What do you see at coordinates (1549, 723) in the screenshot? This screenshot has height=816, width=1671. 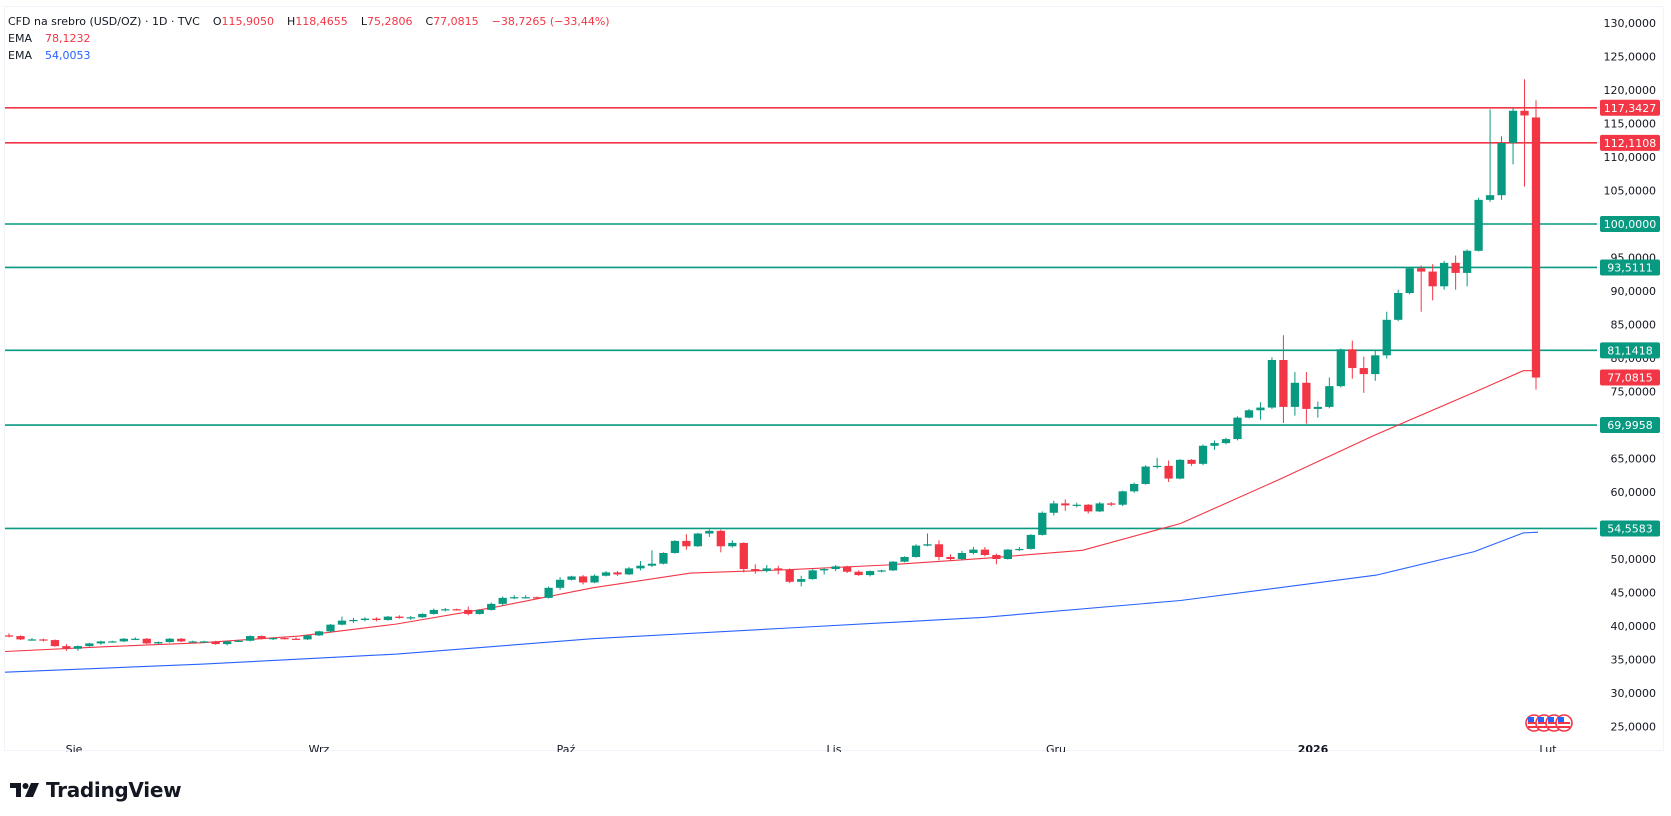 I see `us-flag-events-icon` at bounding box center [1549, 723].